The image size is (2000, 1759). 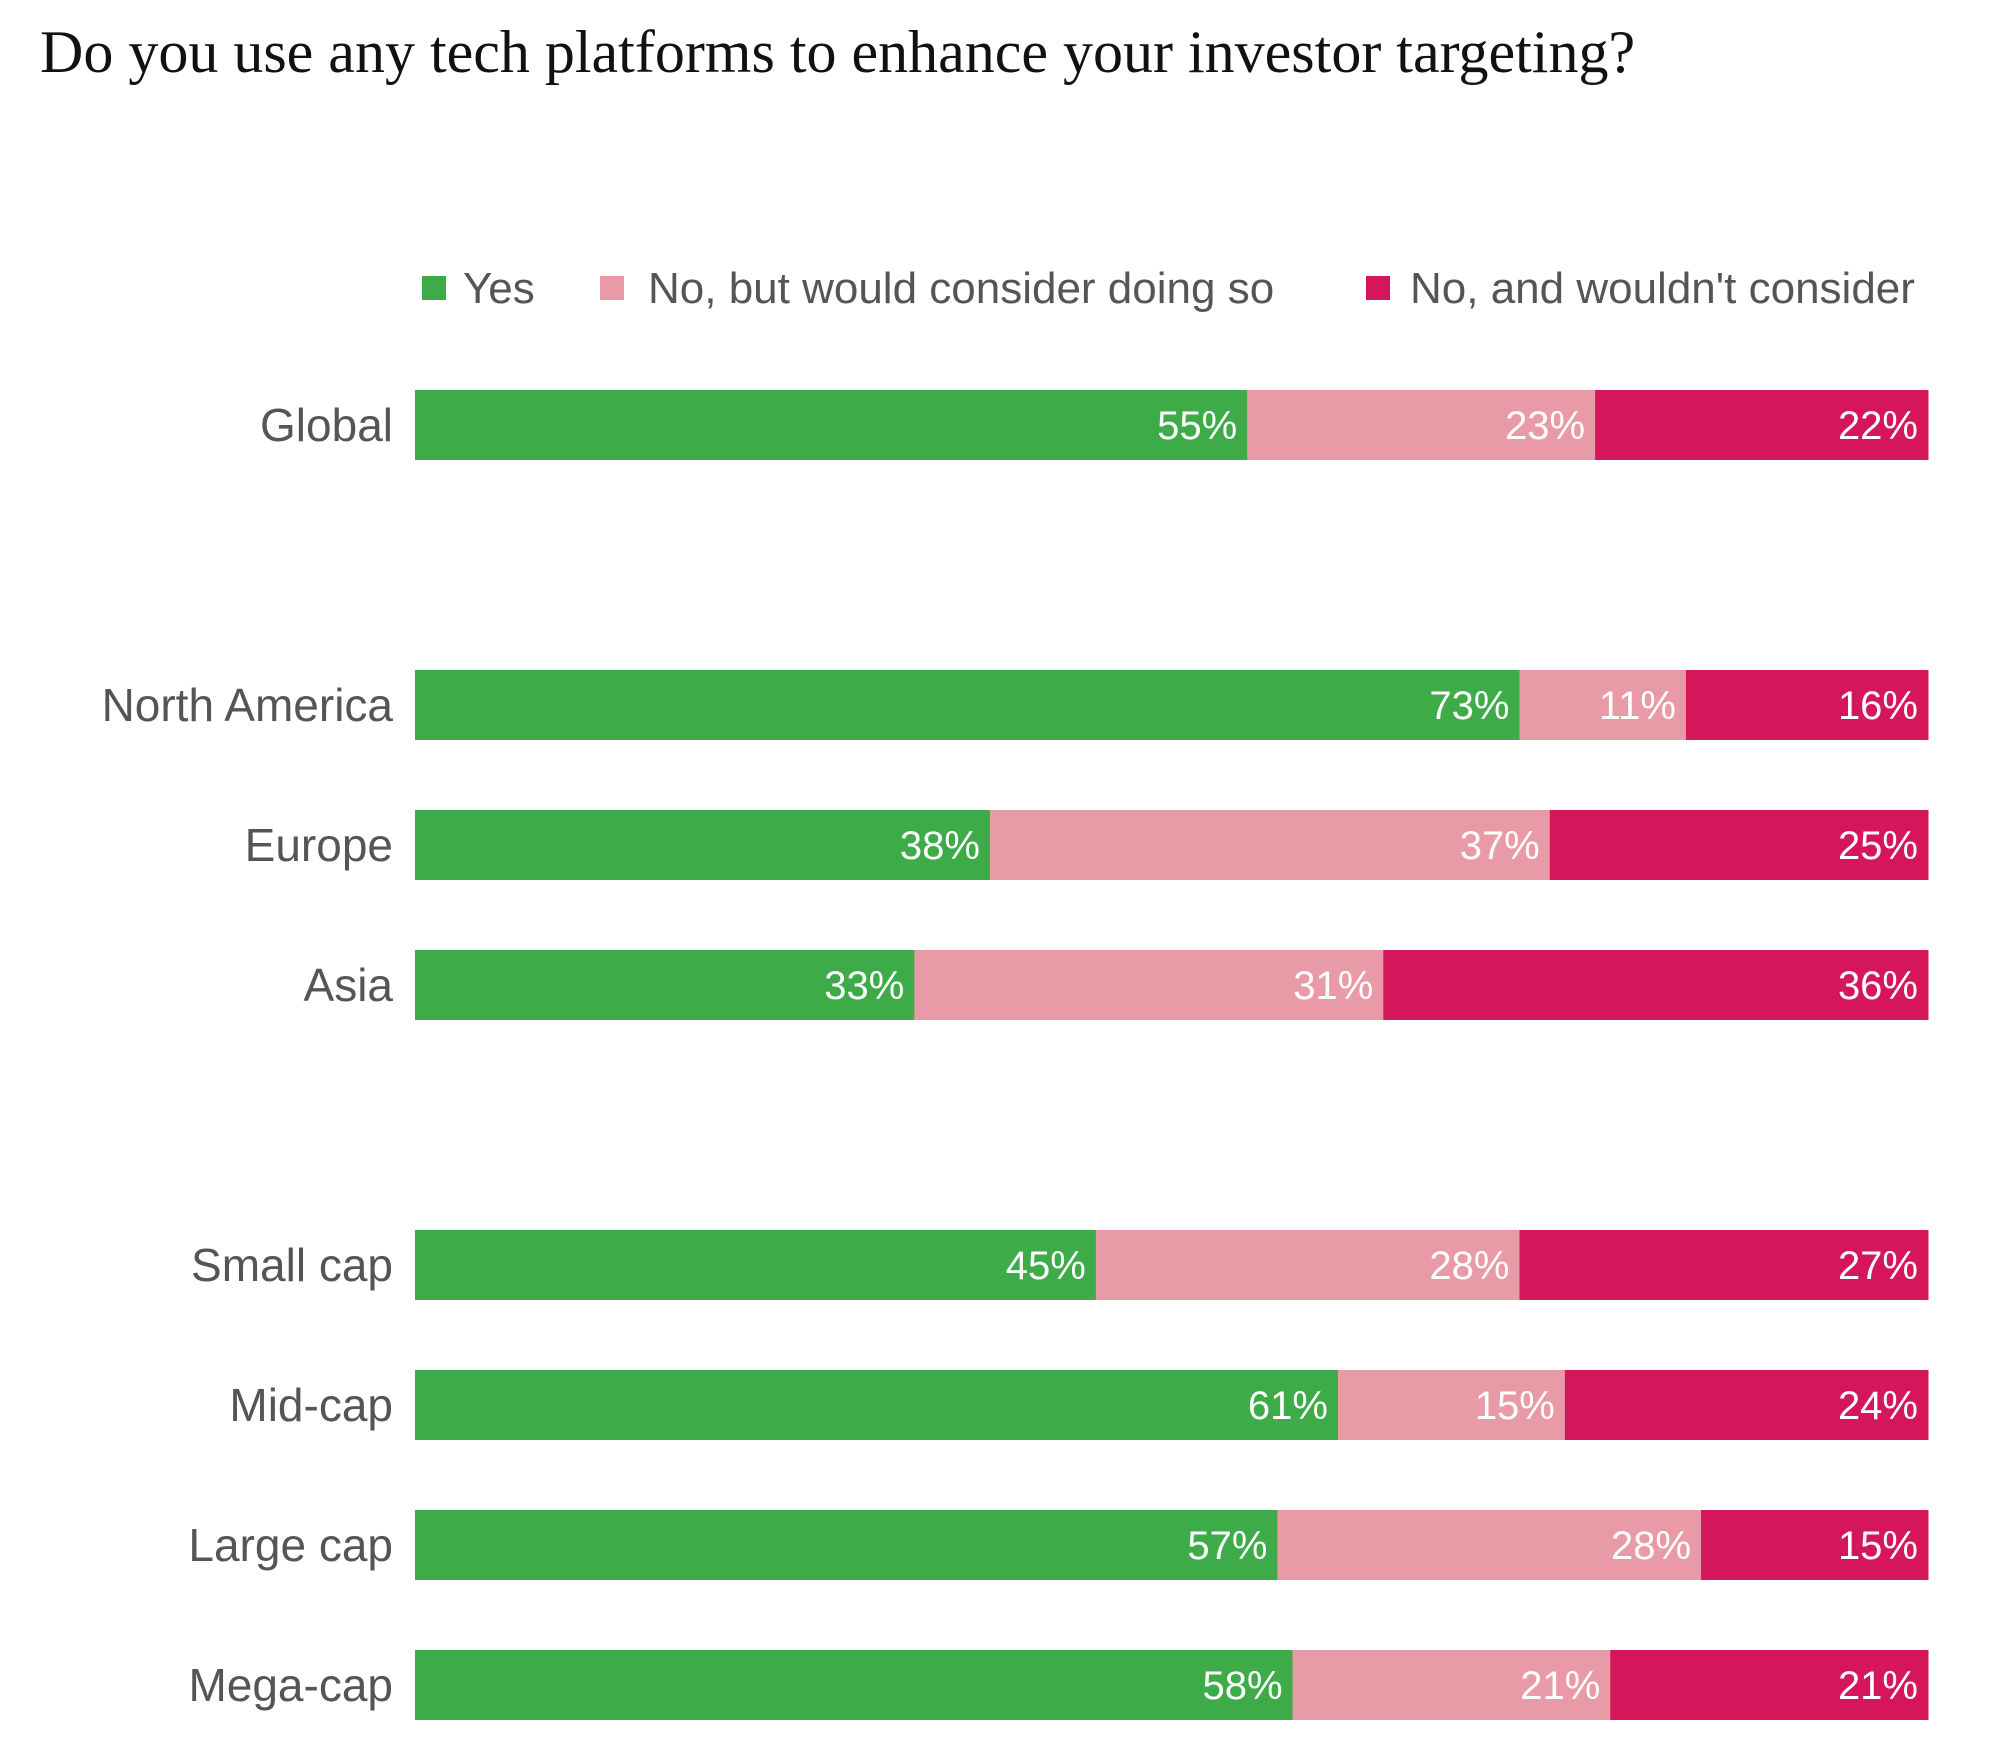 I want to click on data-label: 61%, so click(x=1288, y=1406).